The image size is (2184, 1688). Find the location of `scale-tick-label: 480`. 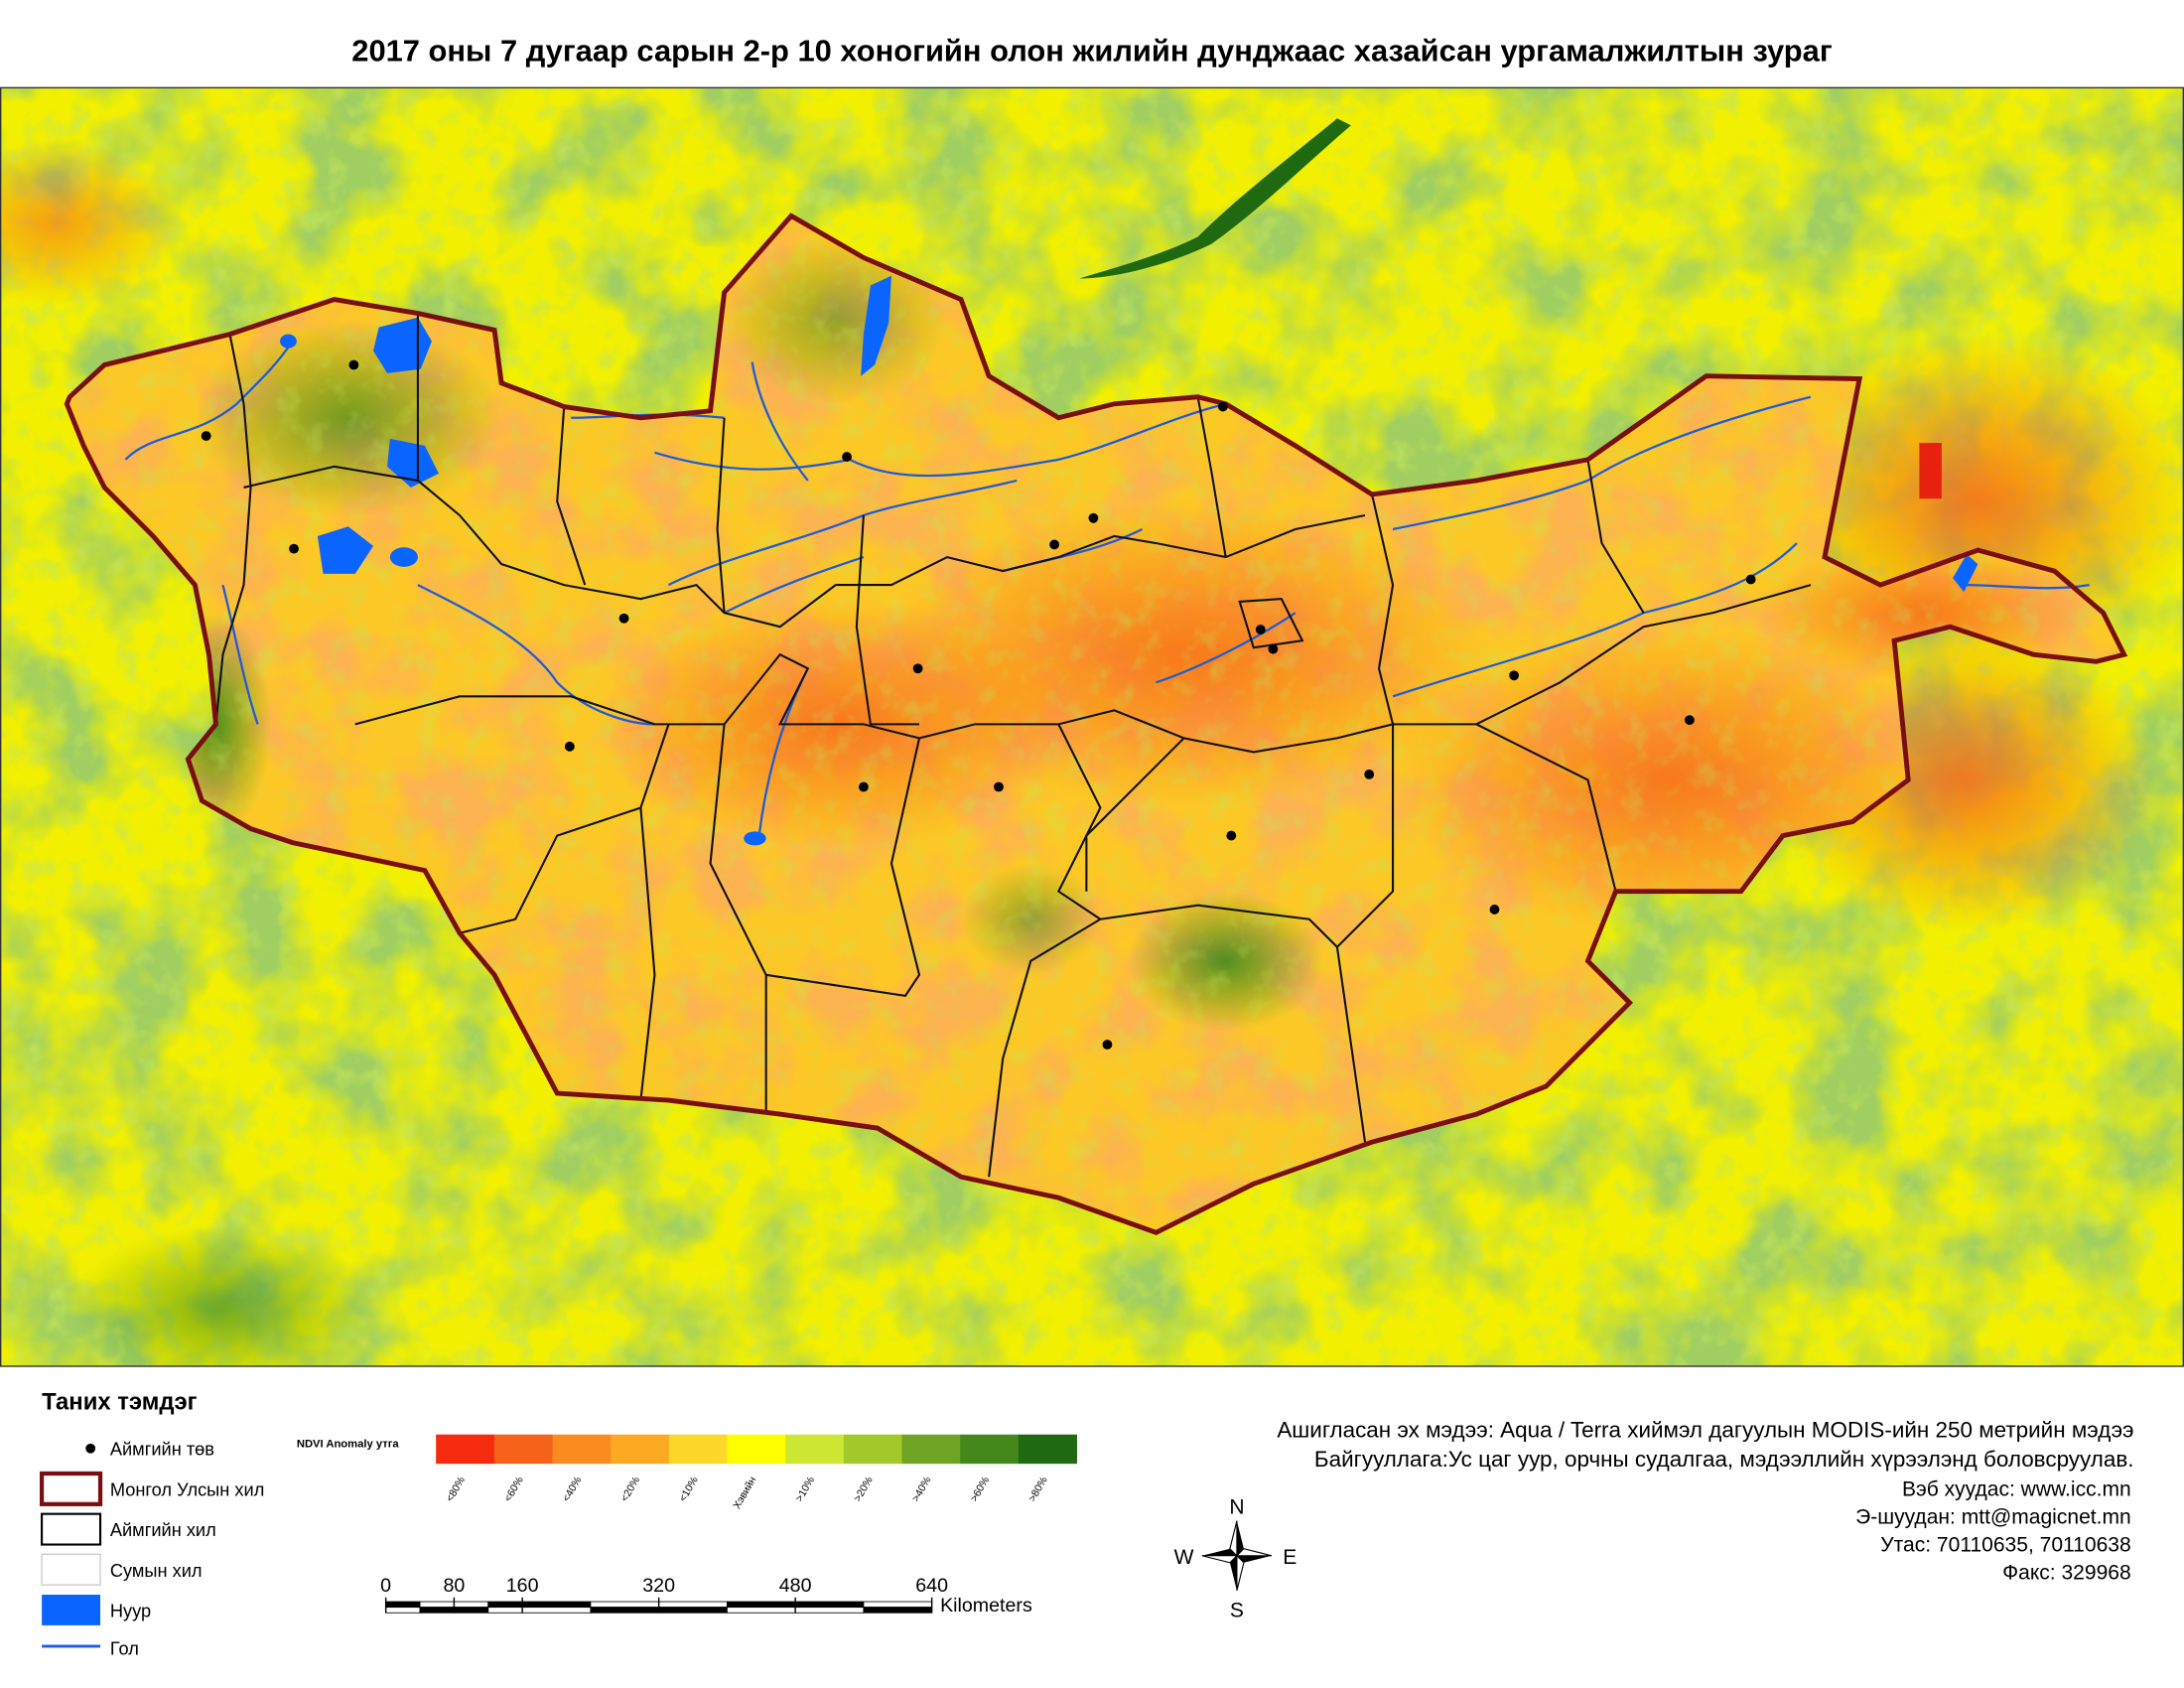

scale-tick-label: 480 is located at coordinates (795, 1586).